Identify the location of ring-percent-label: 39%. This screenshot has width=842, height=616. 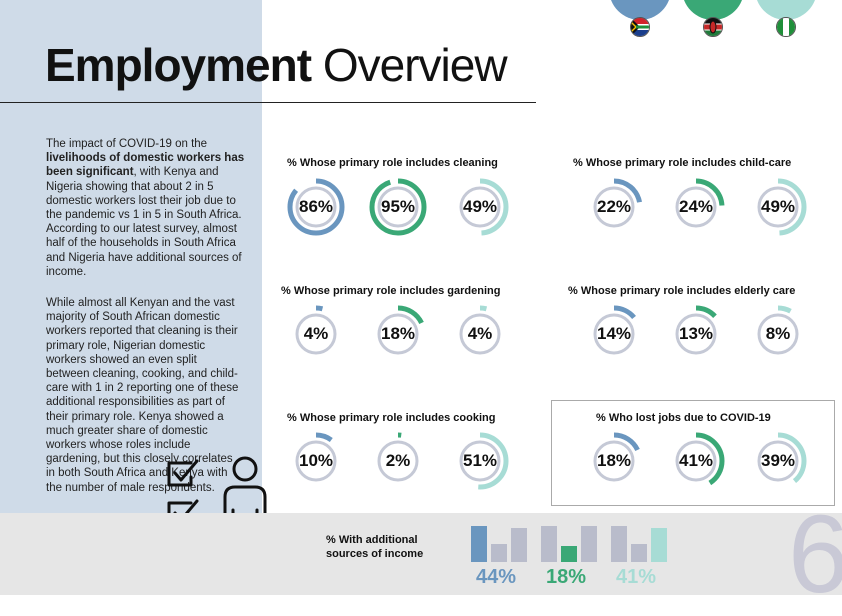
(778, 460).